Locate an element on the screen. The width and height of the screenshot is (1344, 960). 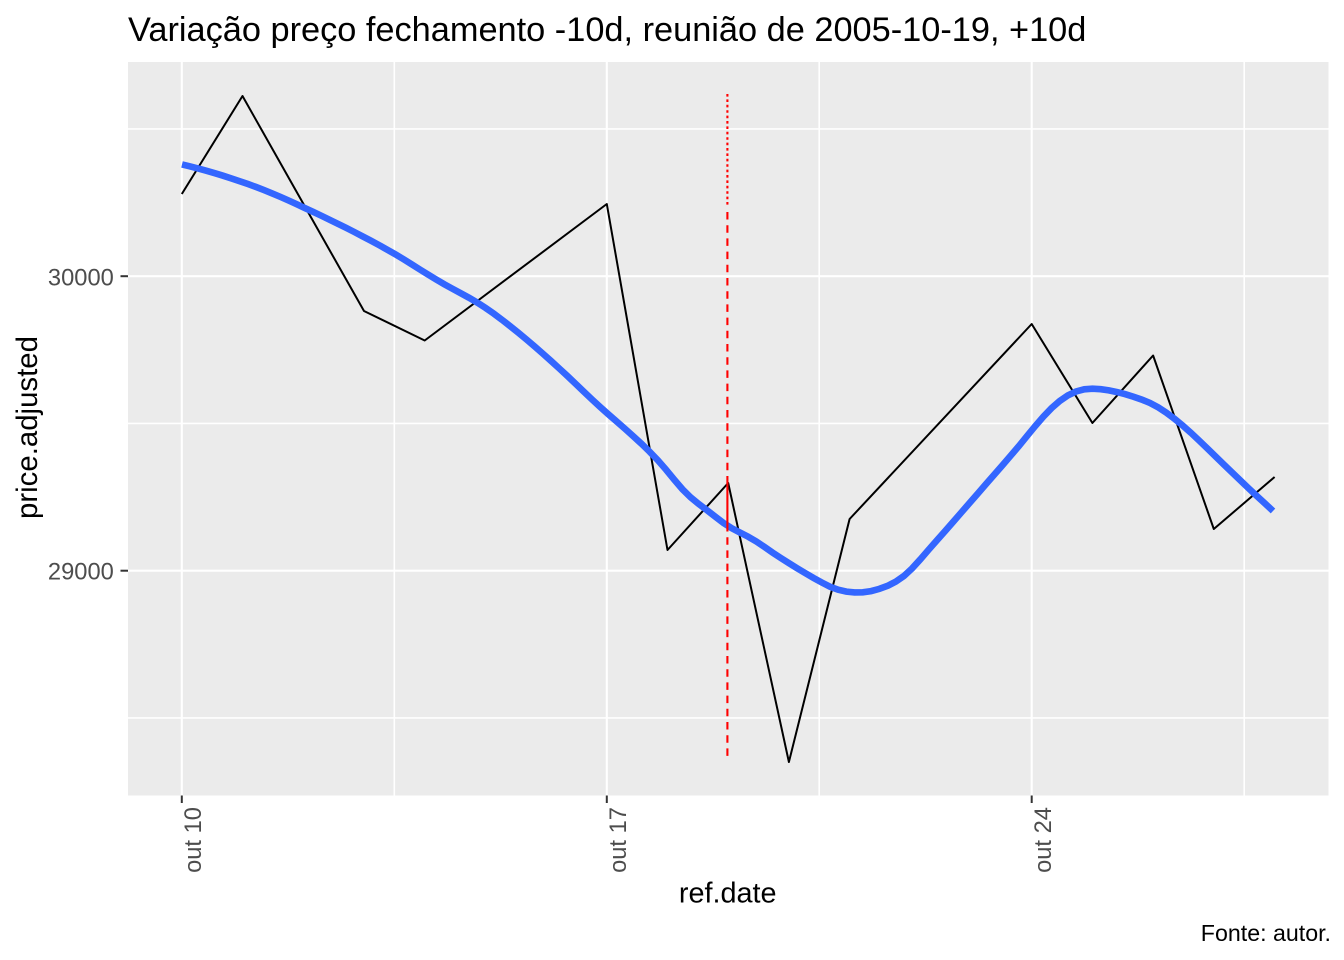
svg-text: out 10 is located at coordinates (194, 840).